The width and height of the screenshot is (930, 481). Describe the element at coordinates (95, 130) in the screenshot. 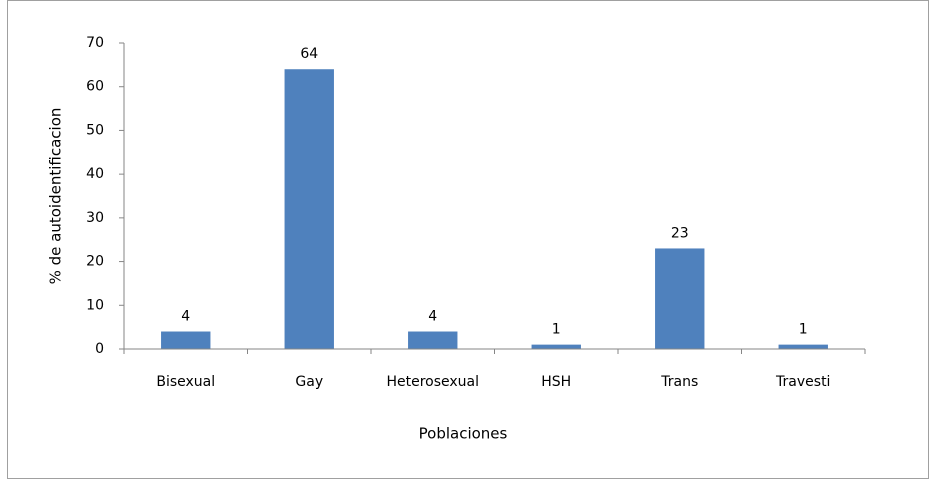

I see `y-tick-label: 50` at that location.